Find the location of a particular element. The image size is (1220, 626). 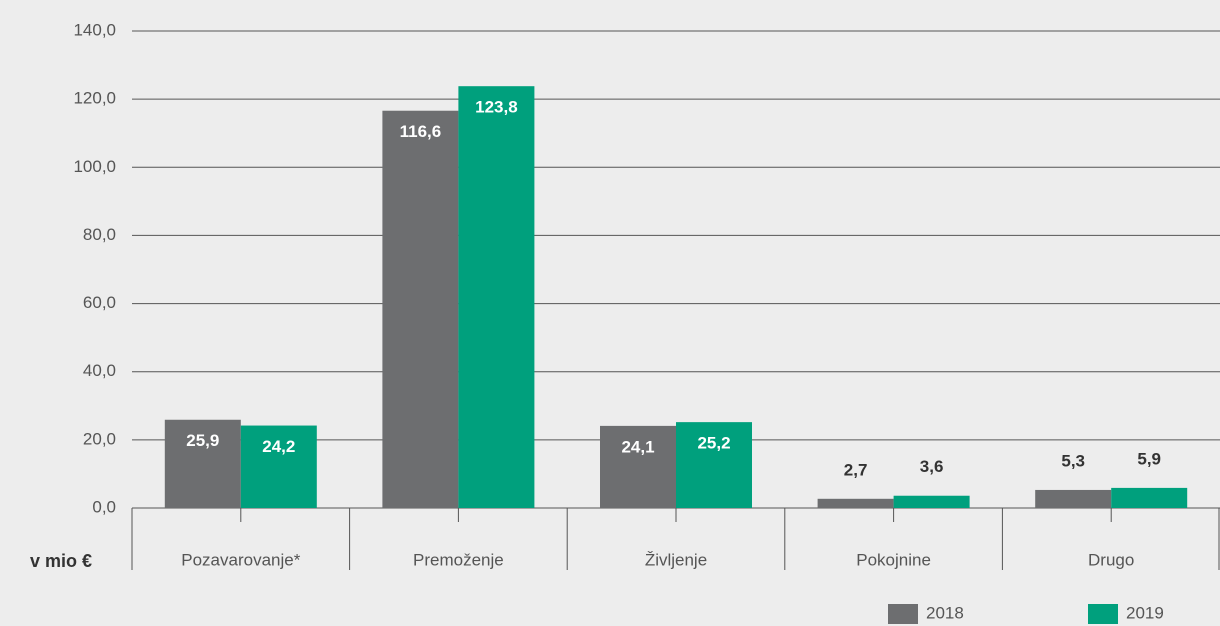

y-tick-label: 120,0 is located at coordinates (94, 98).